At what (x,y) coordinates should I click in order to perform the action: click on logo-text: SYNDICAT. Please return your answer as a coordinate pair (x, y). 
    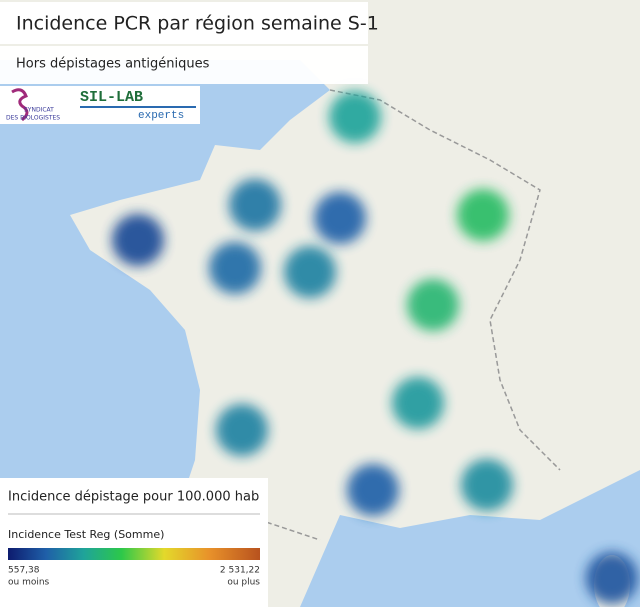
    Looking at the image, I should click on (39, 110).